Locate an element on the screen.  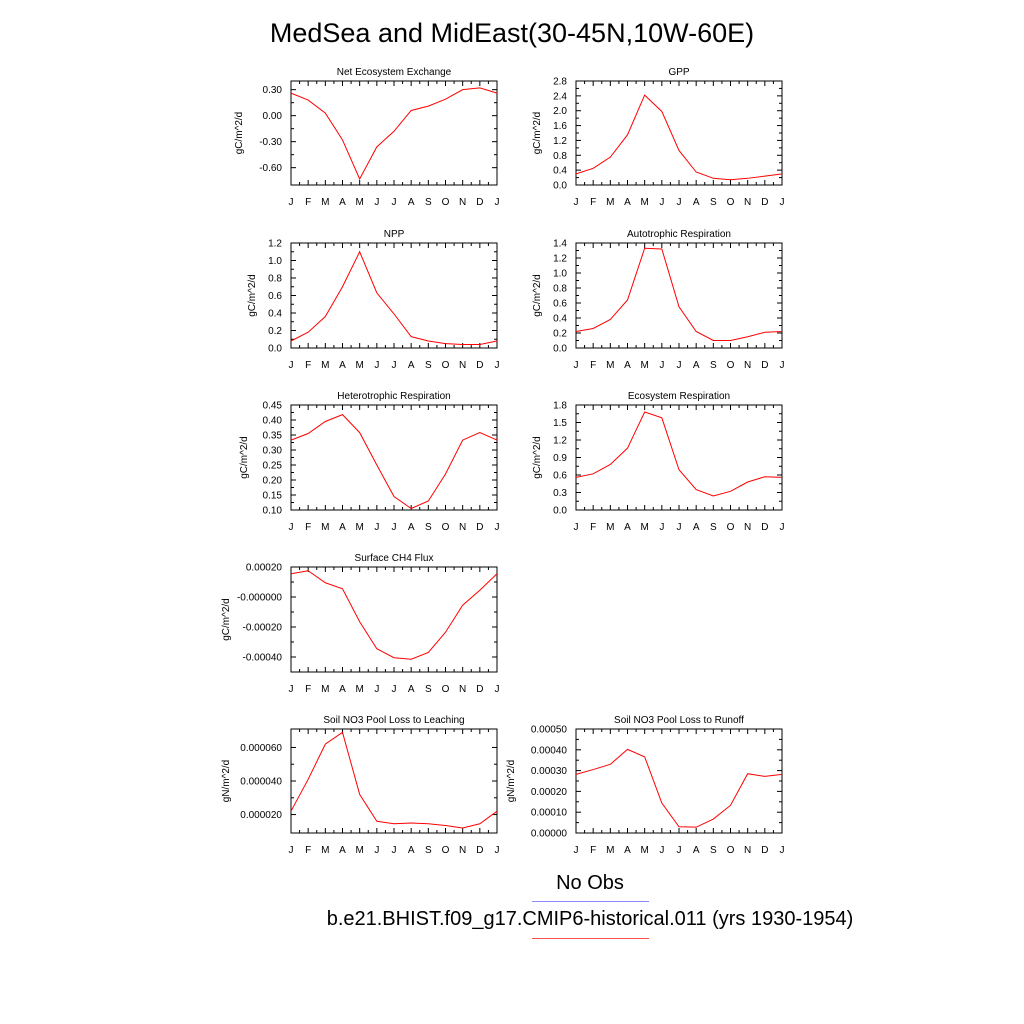
y-tick-label: 0.00 is located at coordinates (273, 116).